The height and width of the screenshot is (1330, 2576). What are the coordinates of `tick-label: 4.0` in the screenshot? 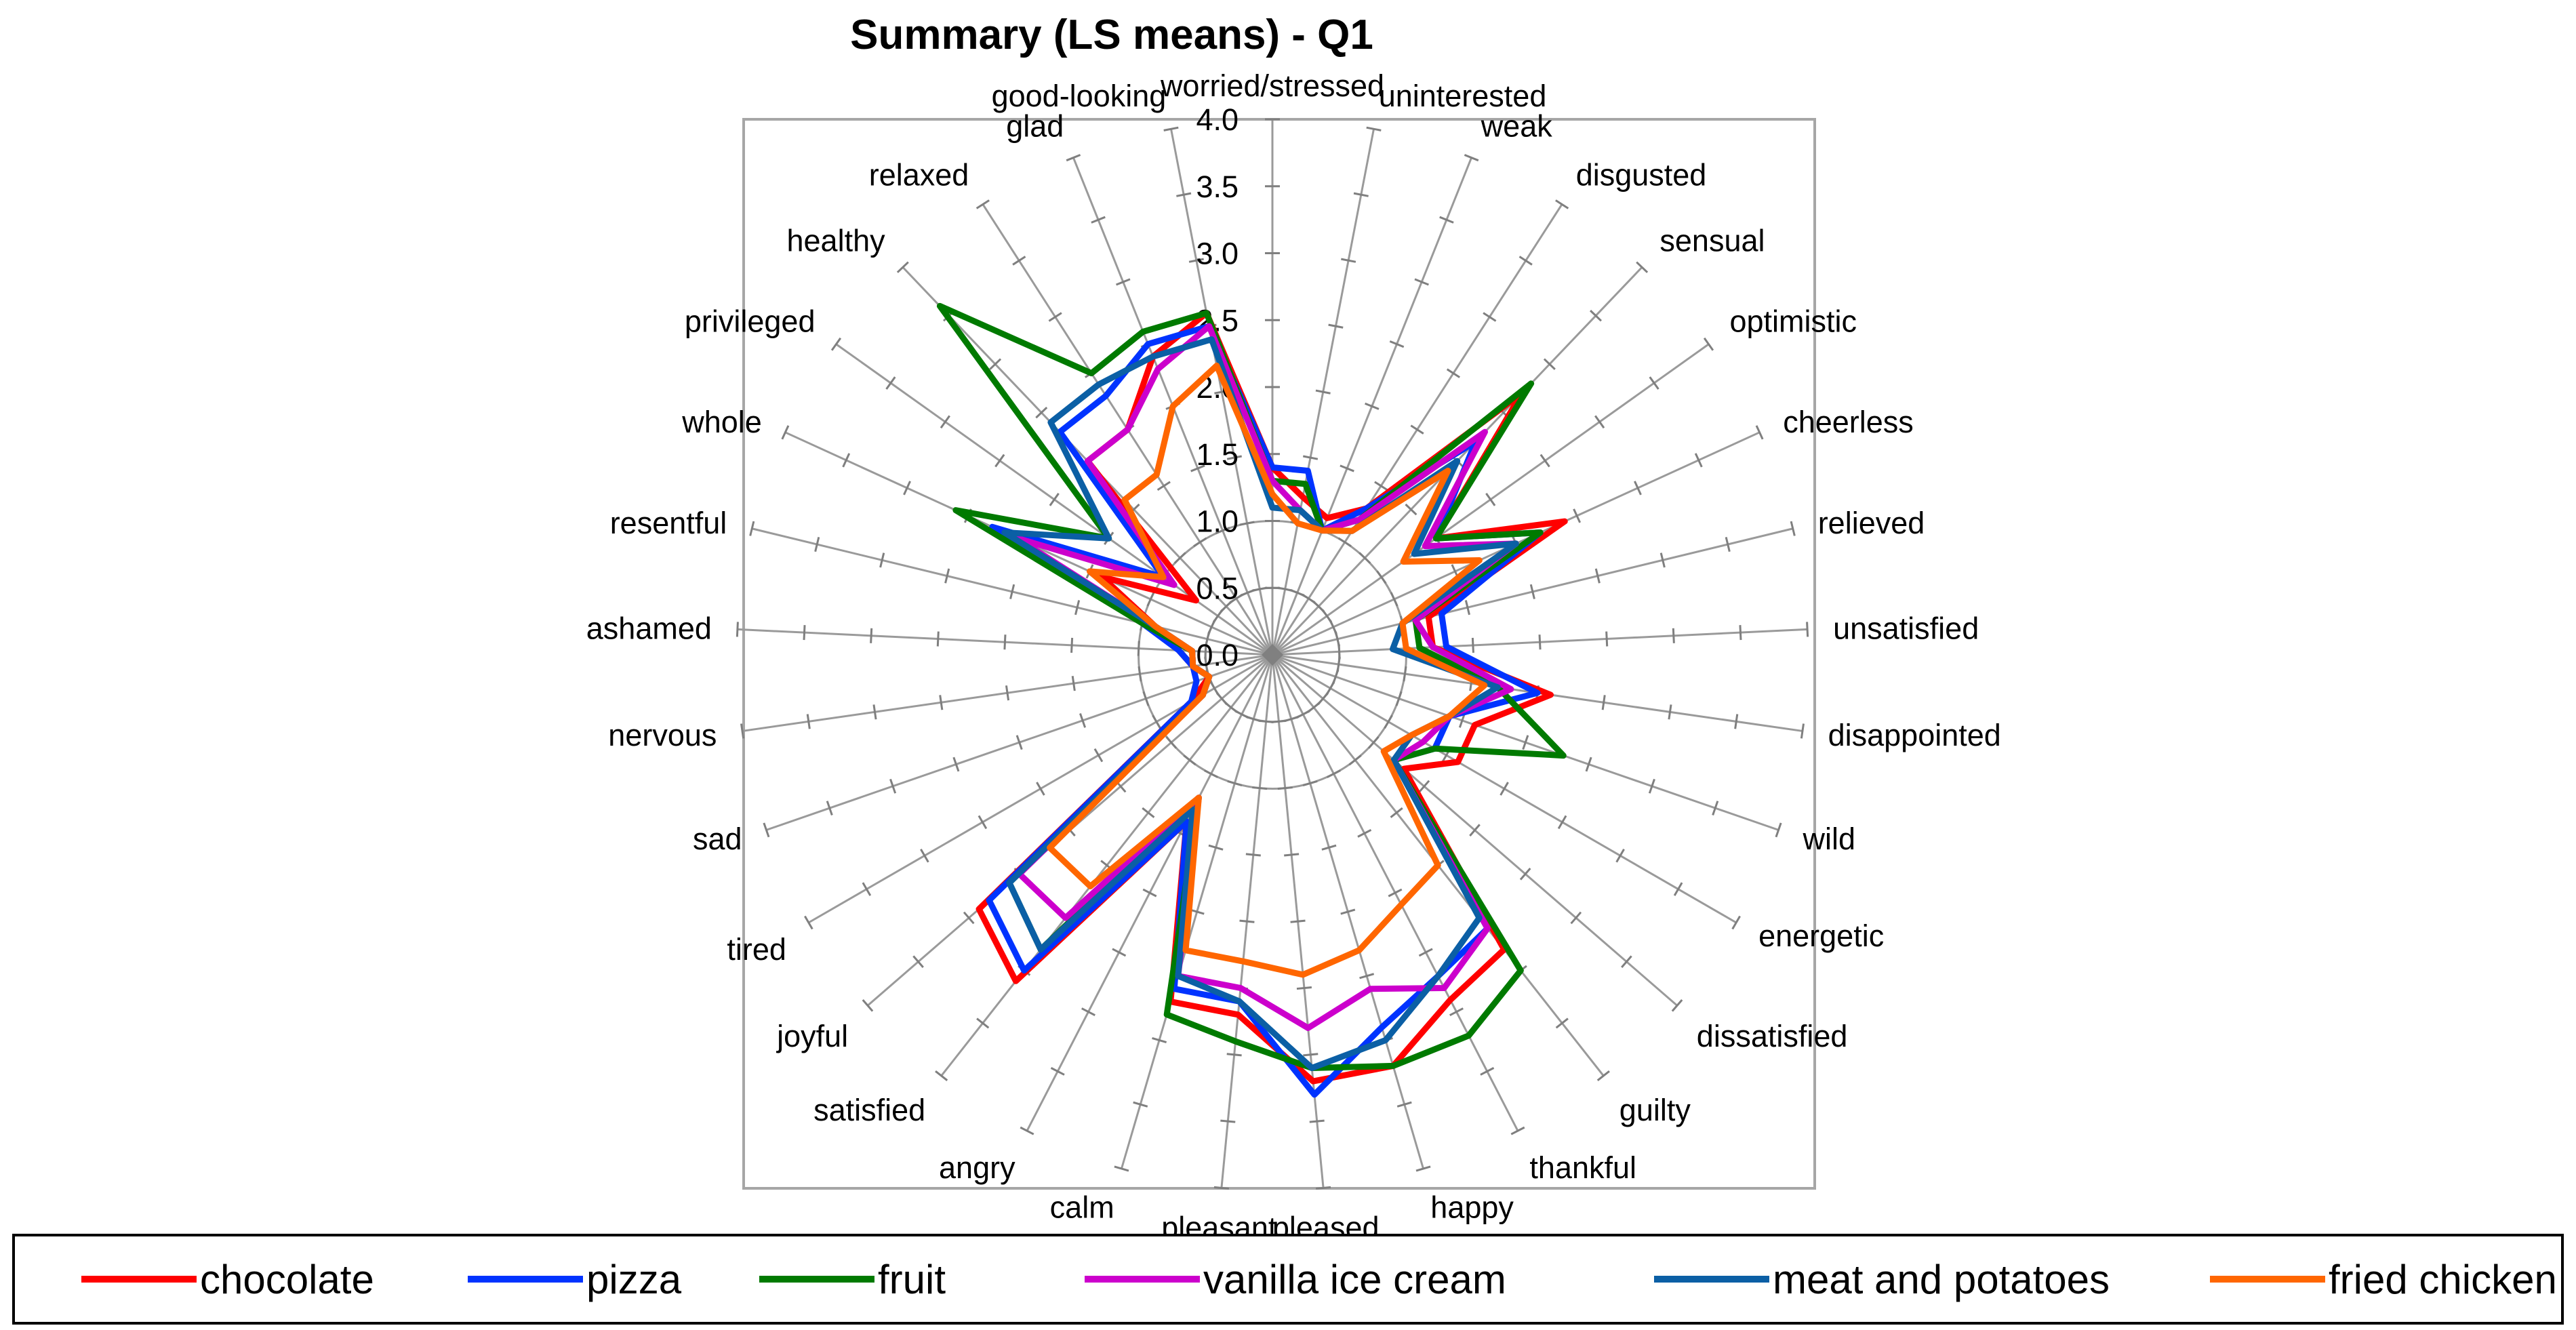 It's located at (1217, 119).